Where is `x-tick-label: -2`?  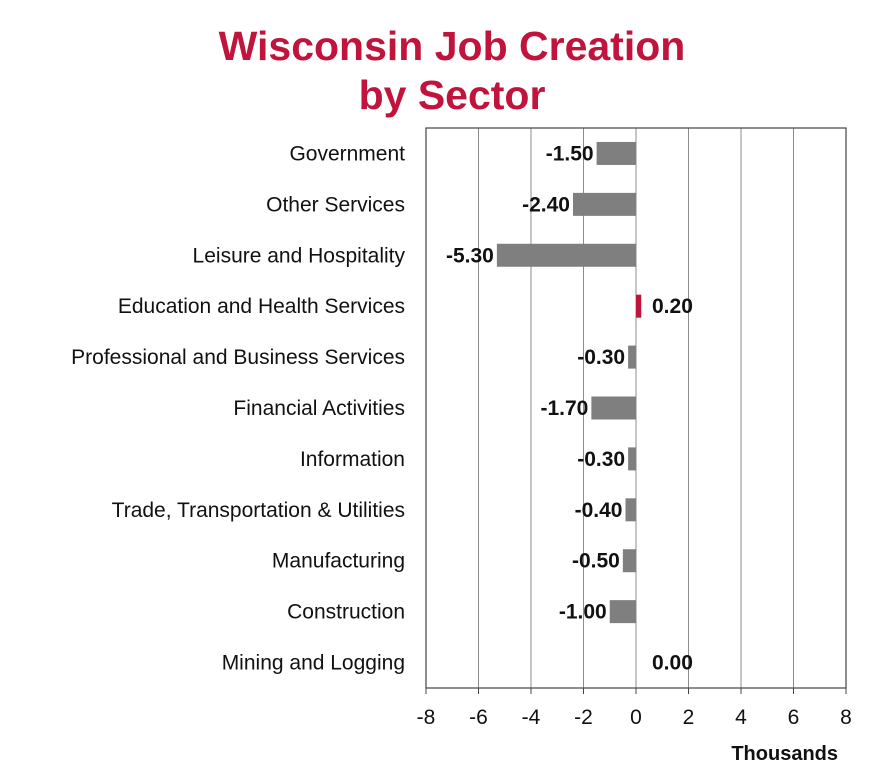
x-tick-label: -2 is located at coordinates (583, 717).